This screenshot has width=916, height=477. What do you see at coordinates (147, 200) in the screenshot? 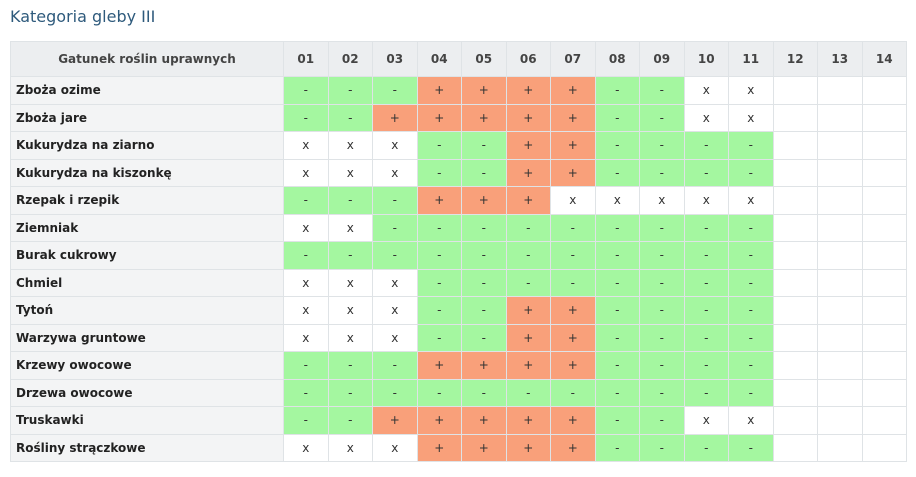
I see `crop-name: Rzepak i rzepik` at bounding box center [147, 200].